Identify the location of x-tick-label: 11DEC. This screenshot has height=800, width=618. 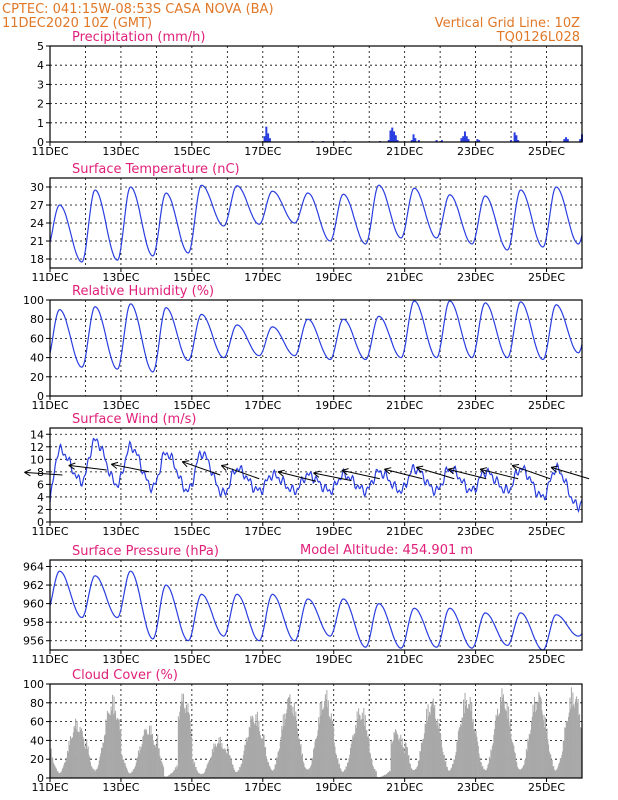
(49, 405).